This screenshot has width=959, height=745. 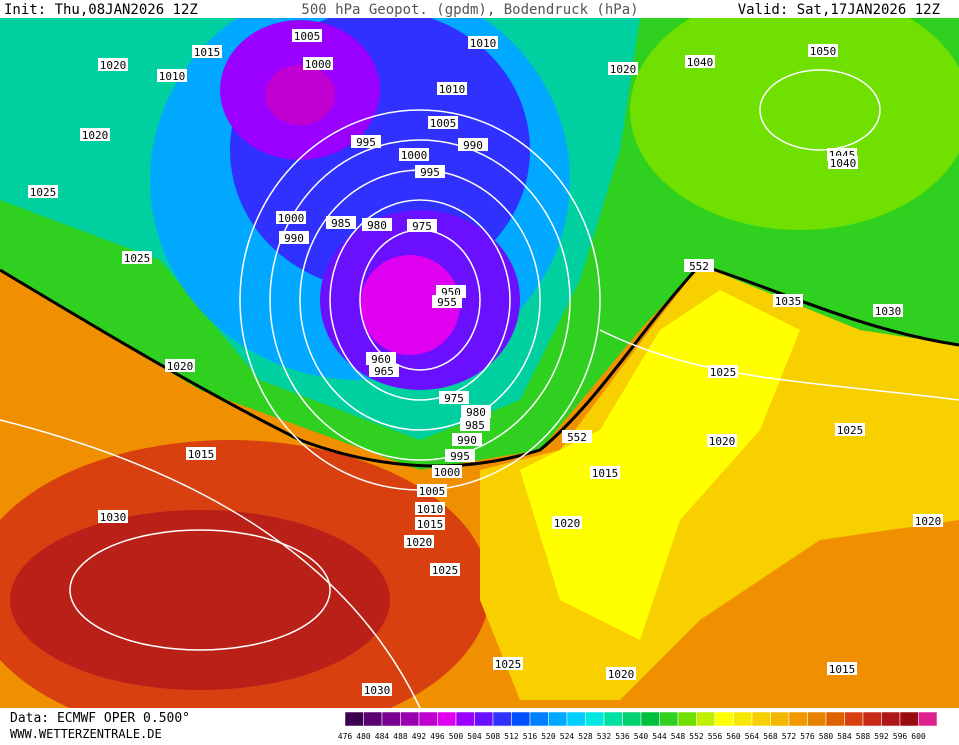 I want to click on colorbar-label: 500, so click(x=456, y=736).